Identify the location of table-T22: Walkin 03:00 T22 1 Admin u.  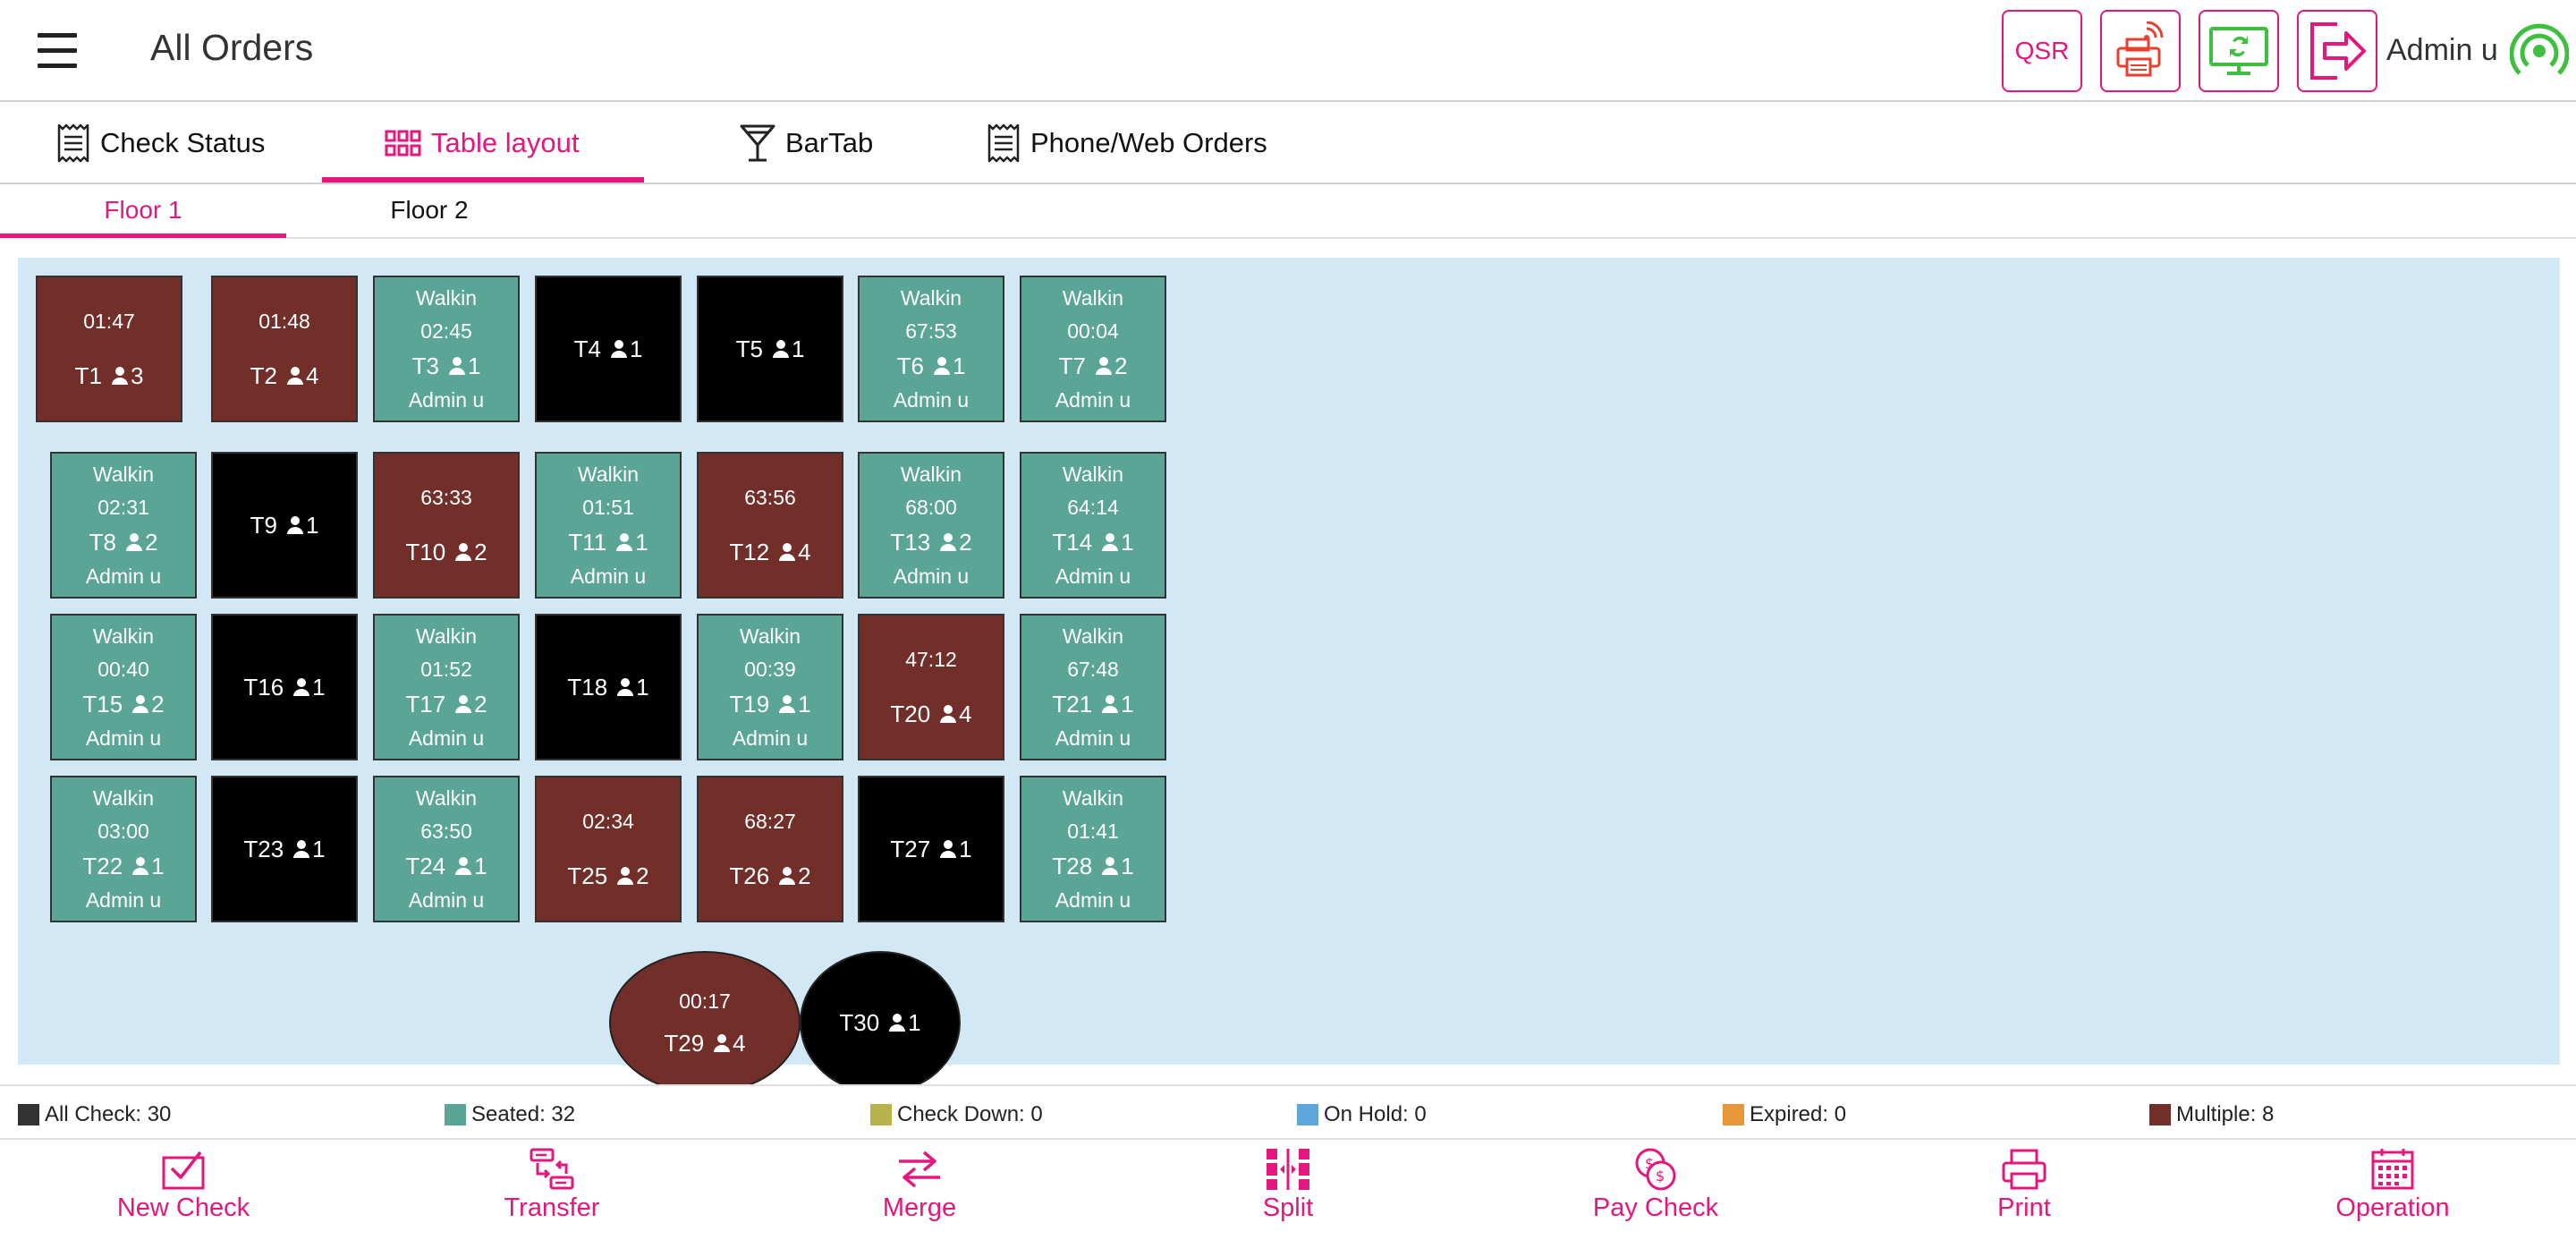
(123, 849).